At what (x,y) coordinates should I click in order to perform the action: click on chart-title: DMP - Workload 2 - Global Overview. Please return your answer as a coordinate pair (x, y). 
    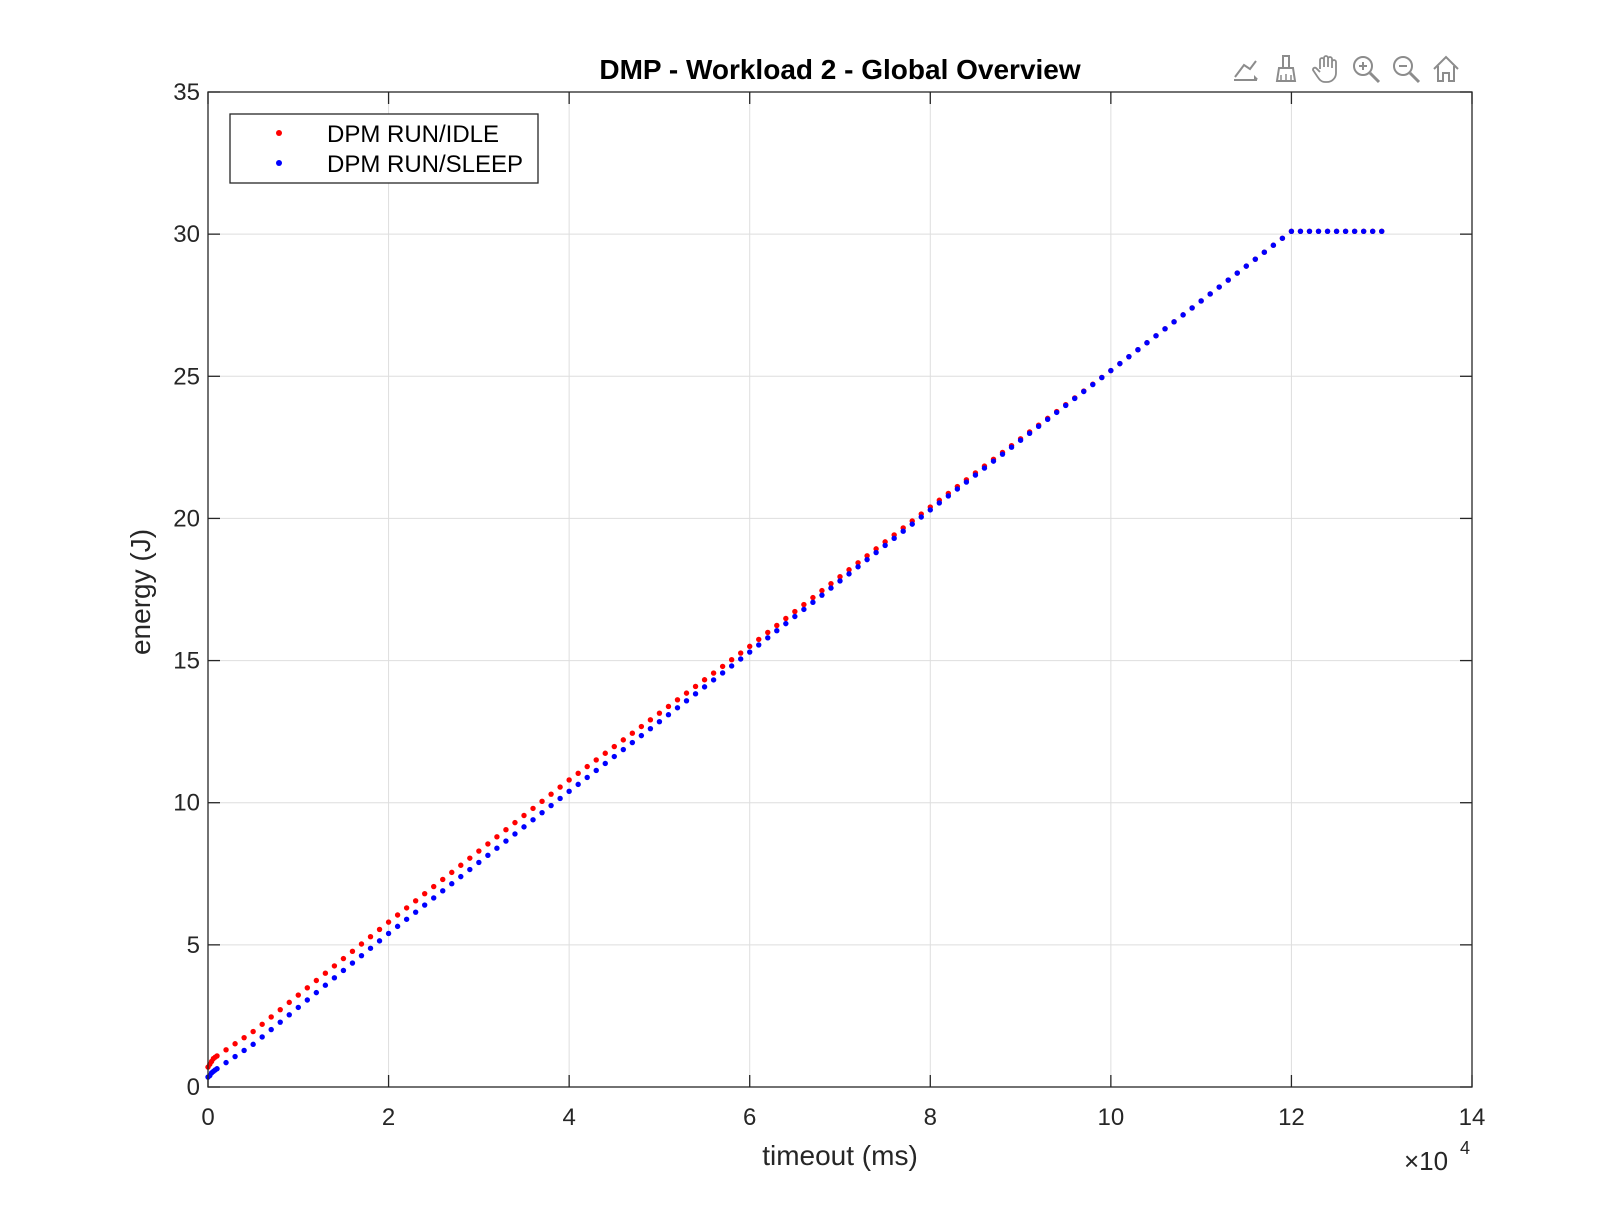
    Looking at the image, I should click on (840, 69).